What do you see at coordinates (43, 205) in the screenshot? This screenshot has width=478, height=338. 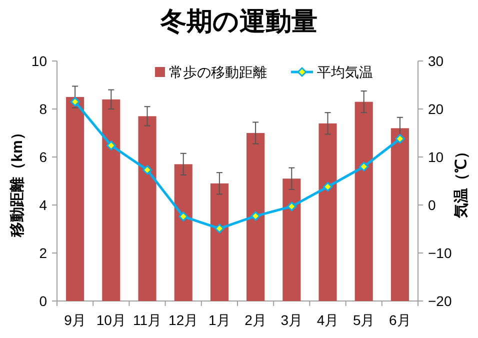 I see `y-tick-label: 4` at bounding box center [43, 205].